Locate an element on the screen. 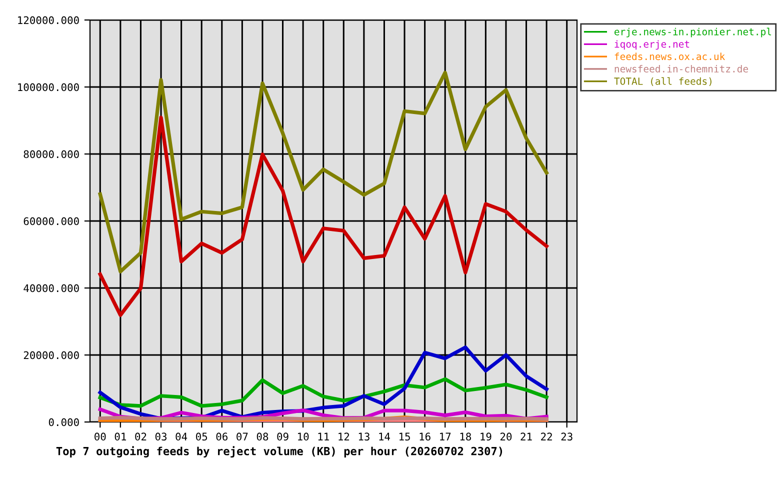  x-tick-label: 12 is located at coordinates (344, 436).